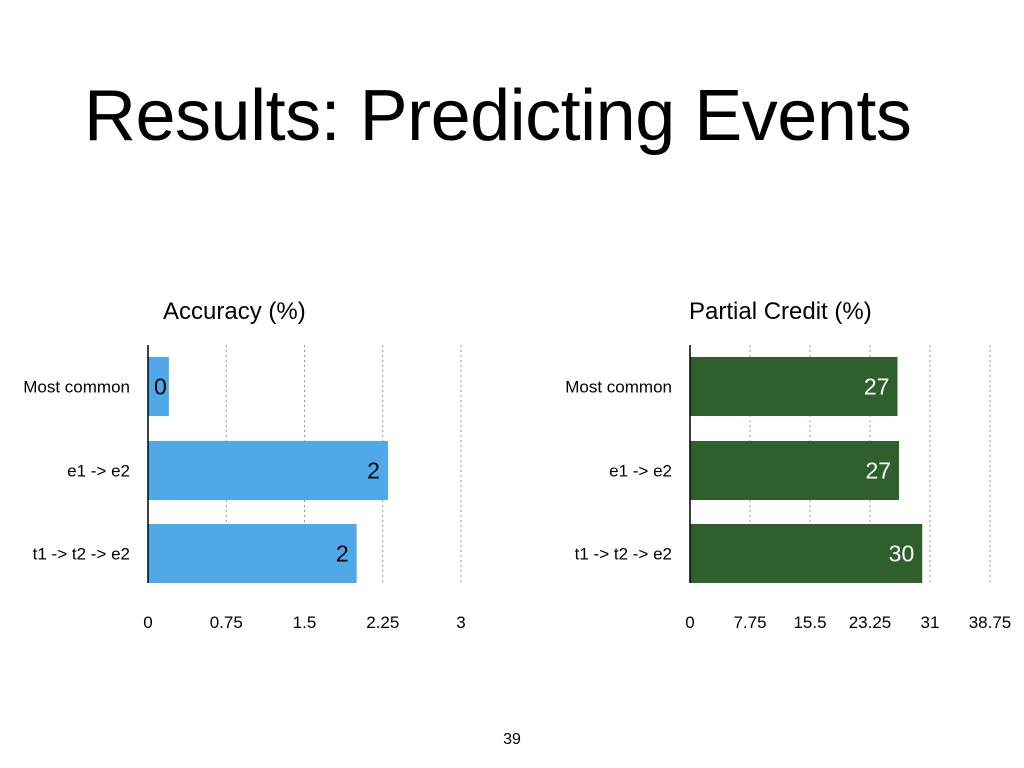  I want to click on partial-credit-category-label: e1 -> e2, so click(640, 471).